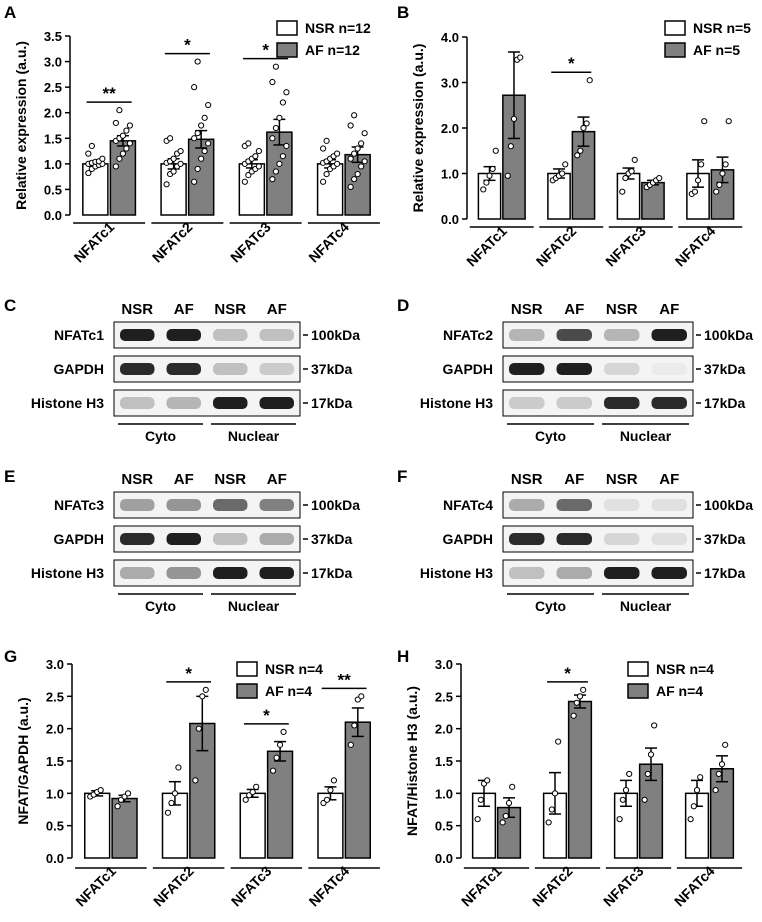  I want to click on legend-swatch-nsr, so click(247, 669).